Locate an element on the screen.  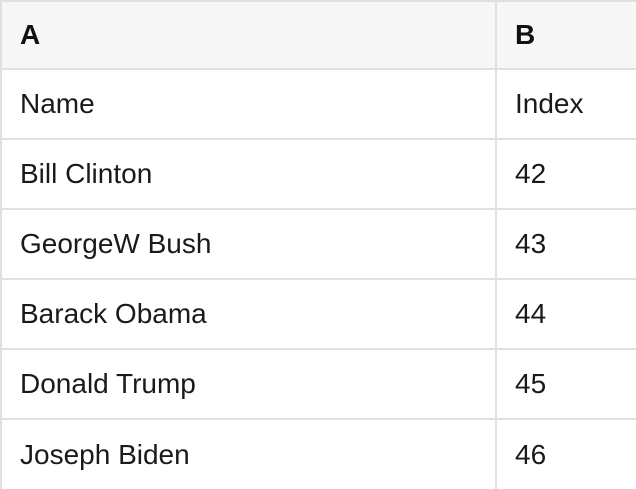
cell-index: 46 is located at coordinates (531, 454).